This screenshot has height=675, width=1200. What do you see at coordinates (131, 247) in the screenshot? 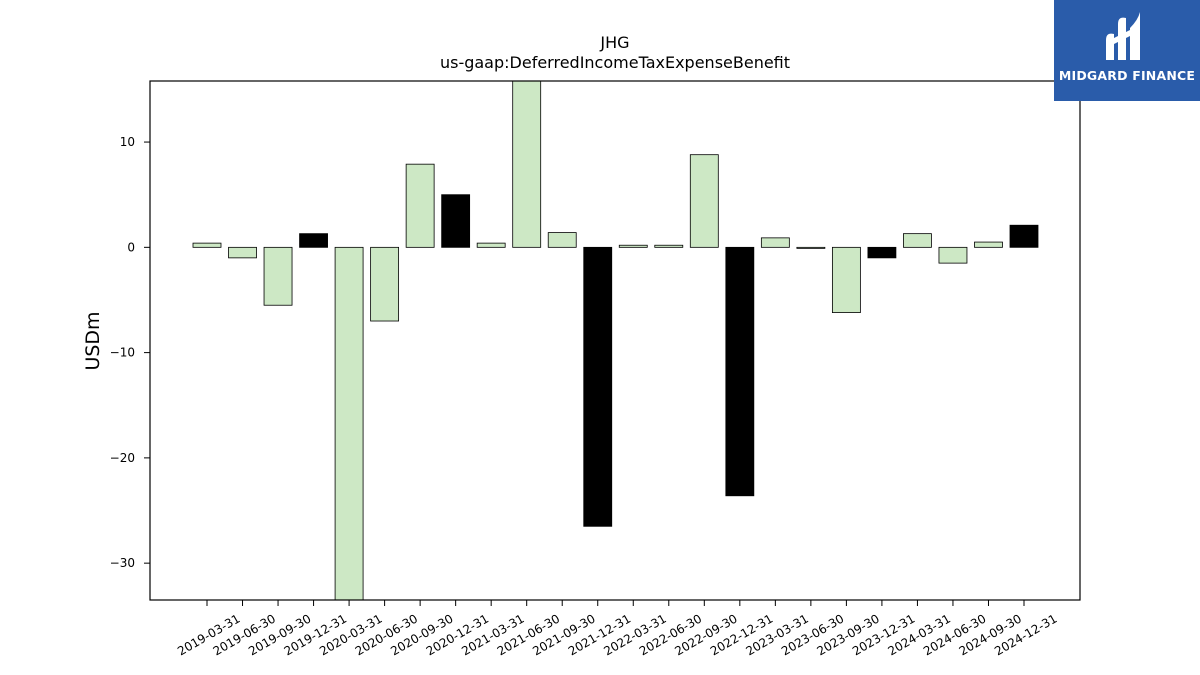
I see `y-tick-label: 0` at bounding box center [131, 247].